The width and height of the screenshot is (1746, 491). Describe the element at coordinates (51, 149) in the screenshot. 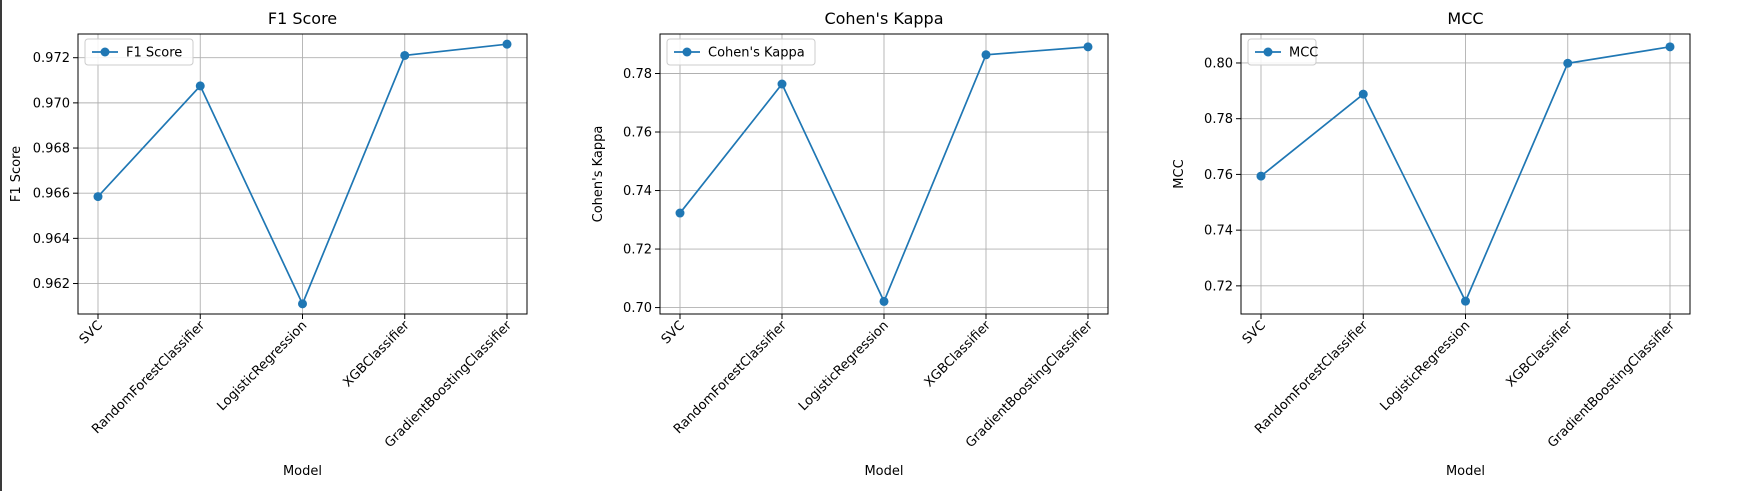

I see `y-tick-label: 0.968` at that location.